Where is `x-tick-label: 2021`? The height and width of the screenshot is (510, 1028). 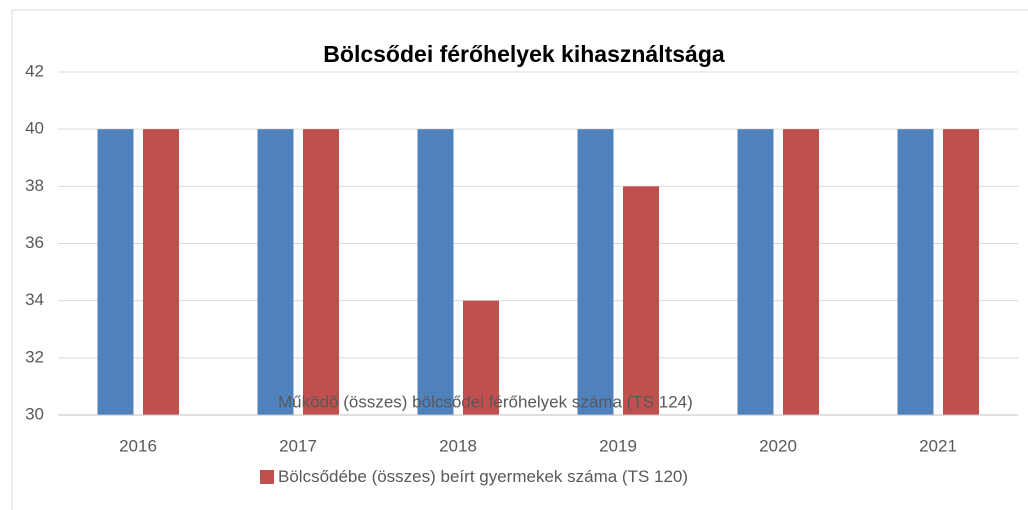 x-tick-label: 2021 is located at coordinates (938, 445).